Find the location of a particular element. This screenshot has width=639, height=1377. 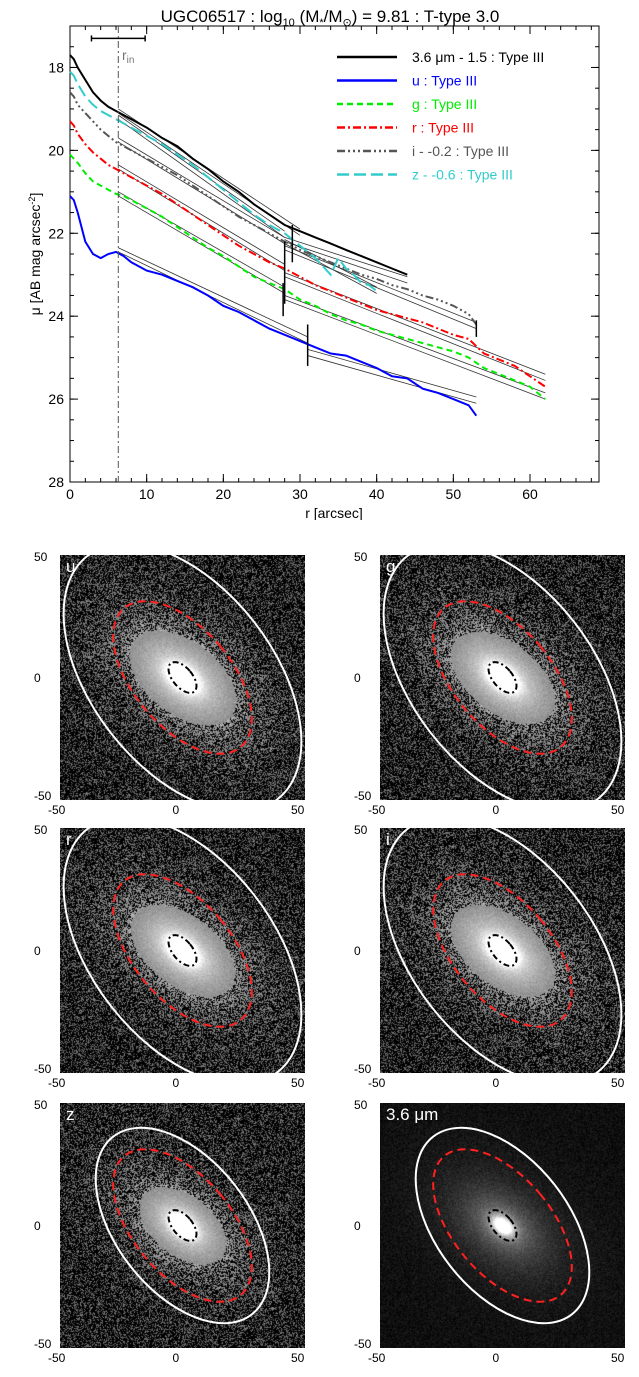

image-panel-1: g is located at coordinates (502, 677).